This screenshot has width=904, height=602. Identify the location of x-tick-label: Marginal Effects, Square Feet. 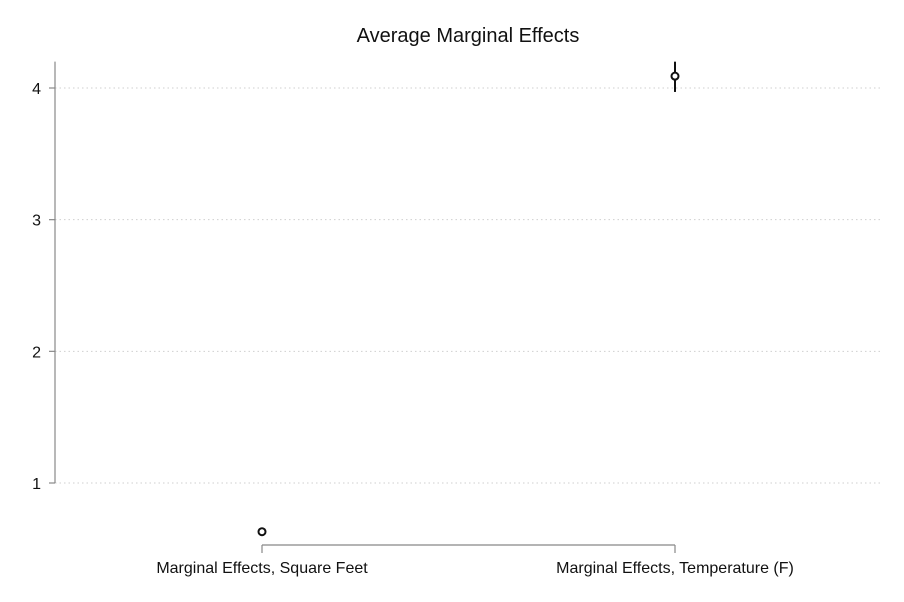
(262, 568).